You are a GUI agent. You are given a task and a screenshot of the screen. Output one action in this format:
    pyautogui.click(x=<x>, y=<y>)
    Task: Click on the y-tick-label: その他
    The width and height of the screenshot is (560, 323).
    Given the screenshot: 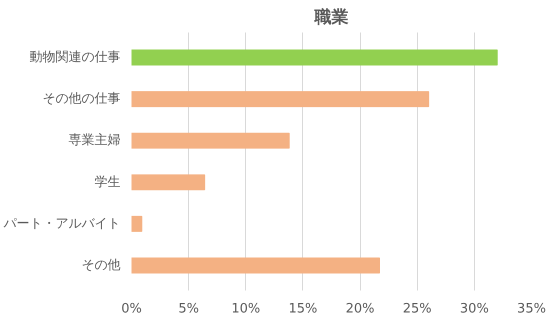 What is the action you would take?
    pyautogui.click(x=101, y=266)
    